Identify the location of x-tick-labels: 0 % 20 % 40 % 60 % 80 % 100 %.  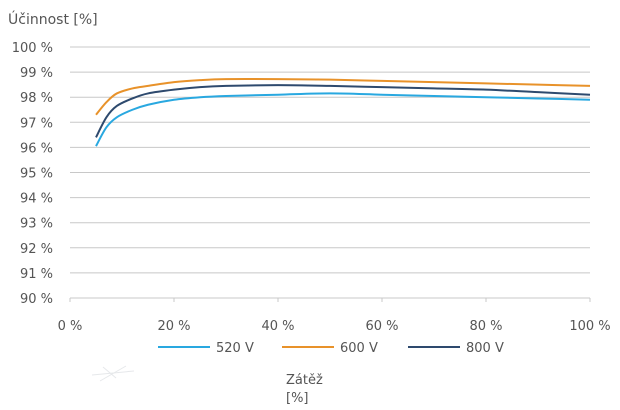
(334, 326).